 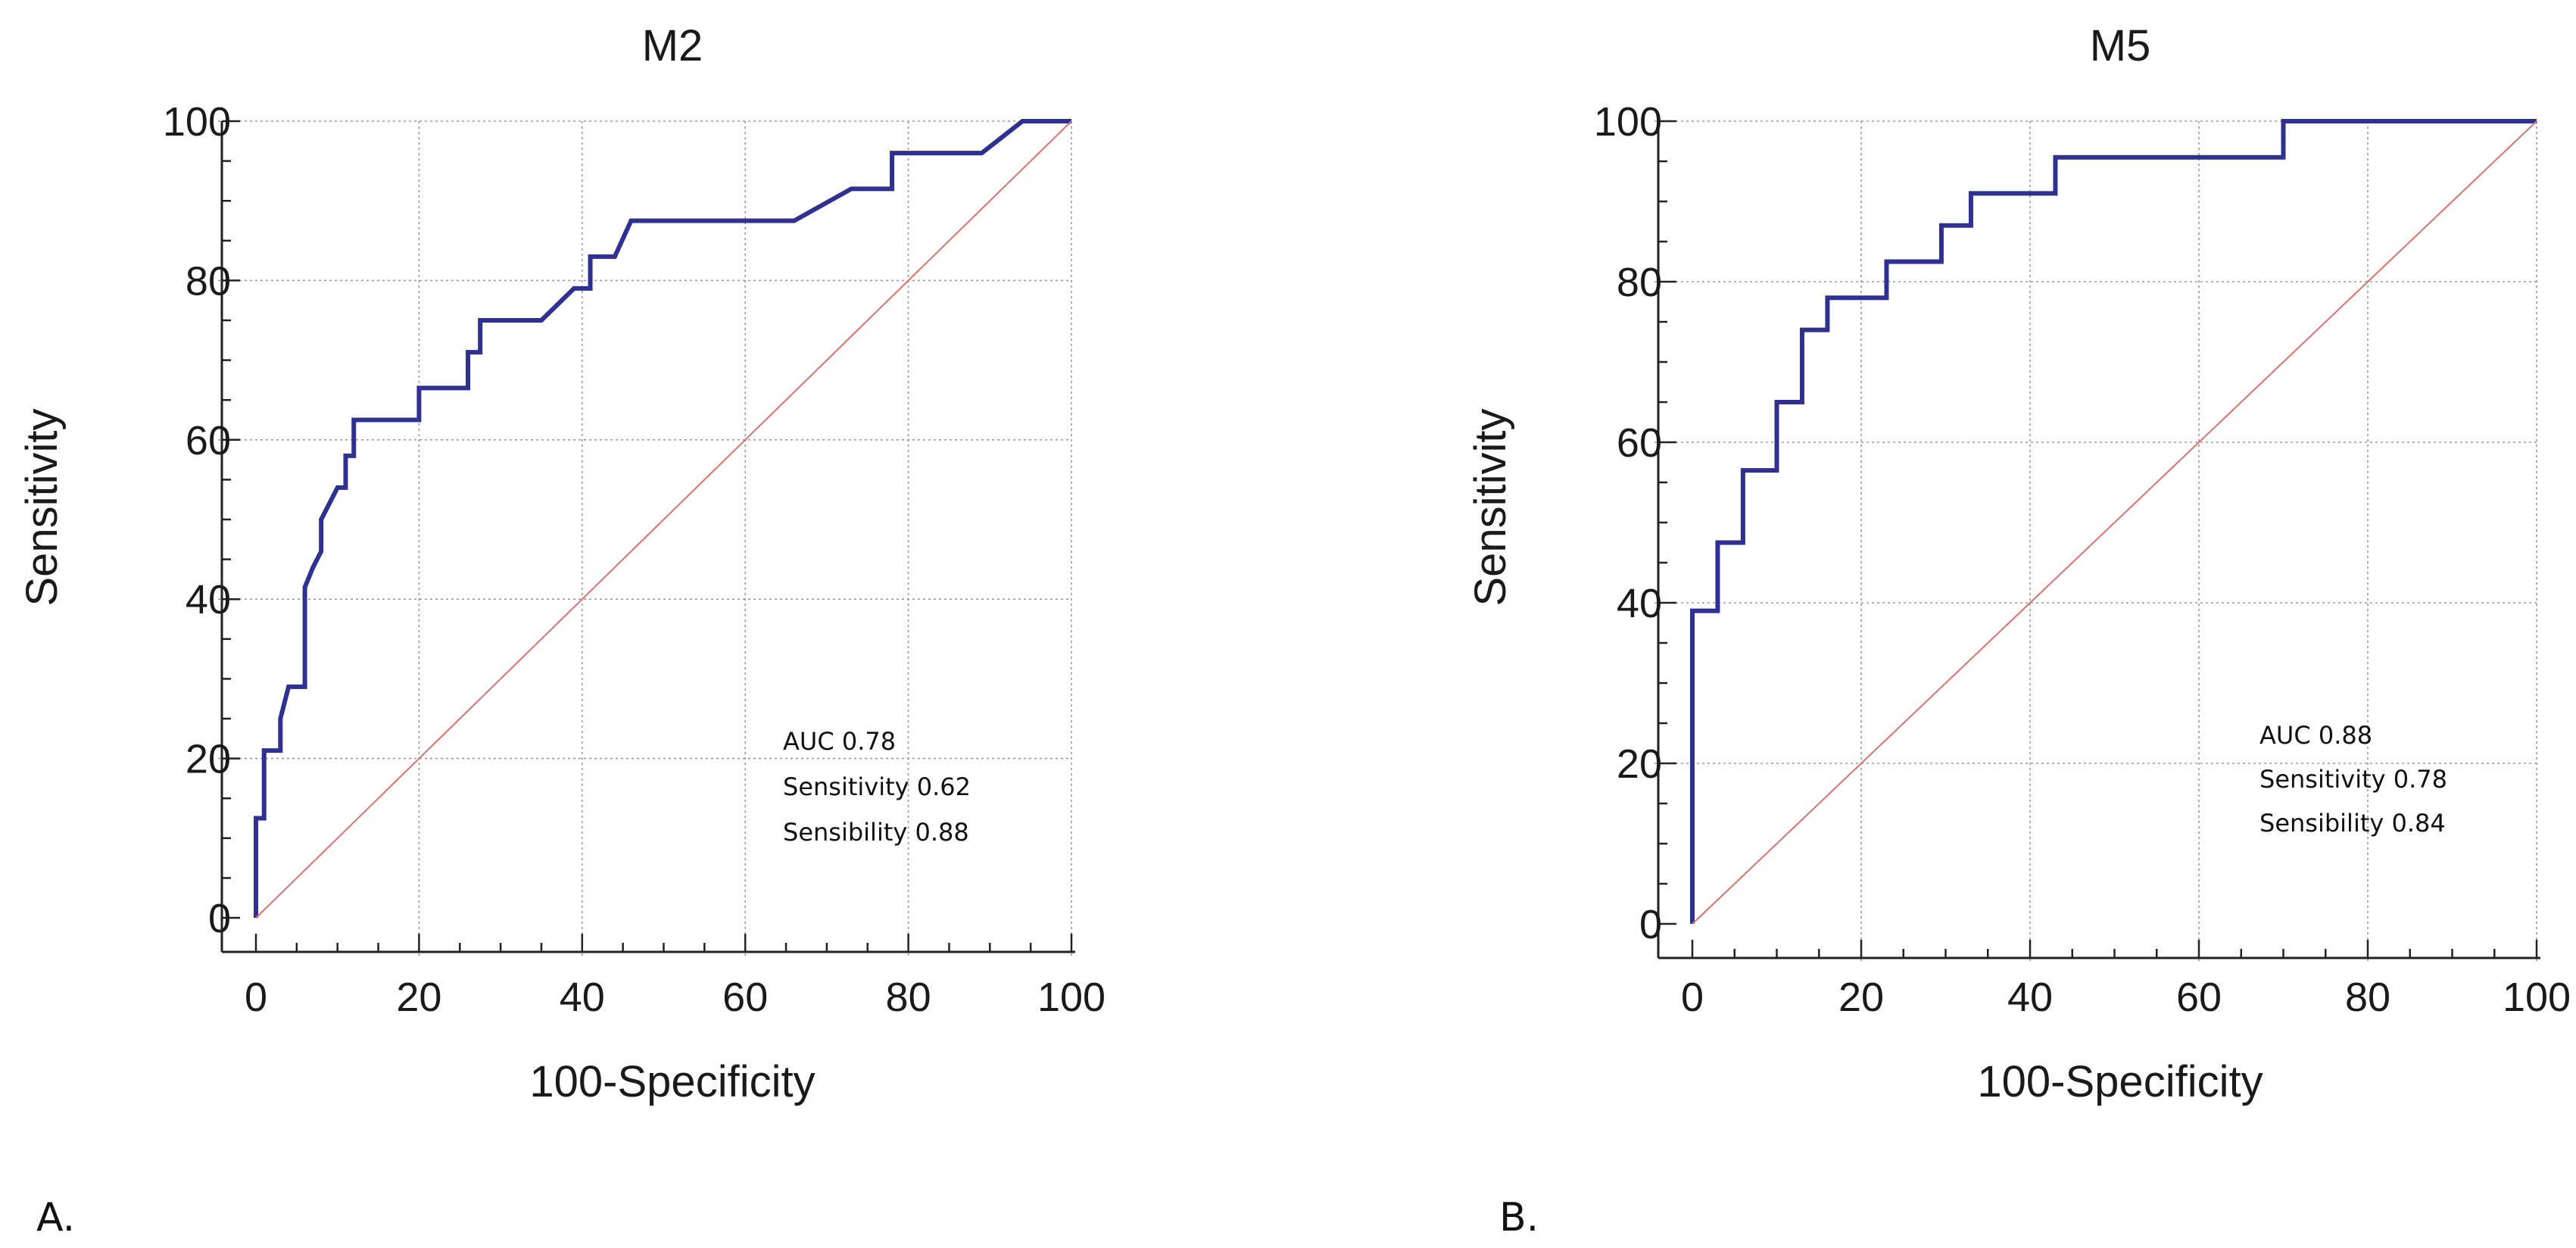 What do you see at coordinates (2315, 735) in the screenshot?
I see `auc-annotation: AUC 0.88` at bounding box center [2315, 735].